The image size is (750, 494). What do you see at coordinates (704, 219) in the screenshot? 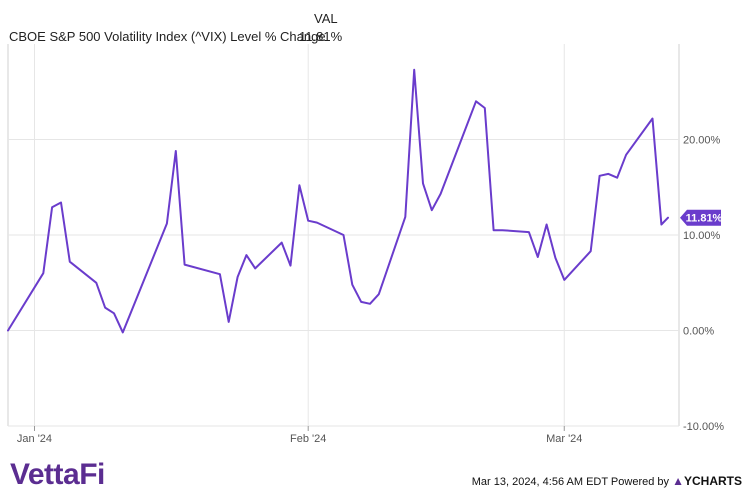
I see `last-value-label: 11.81%` at bounding box center [704, 219].